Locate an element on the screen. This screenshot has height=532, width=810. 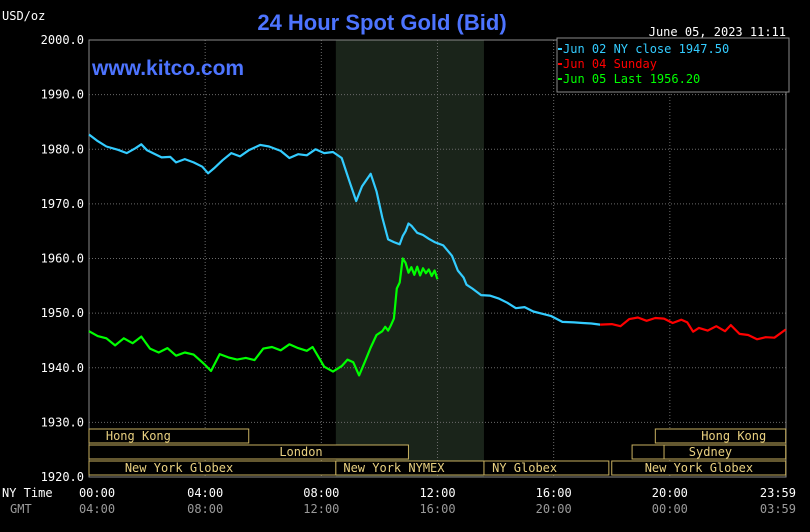
legend-box is located at coordinates (673, 65).